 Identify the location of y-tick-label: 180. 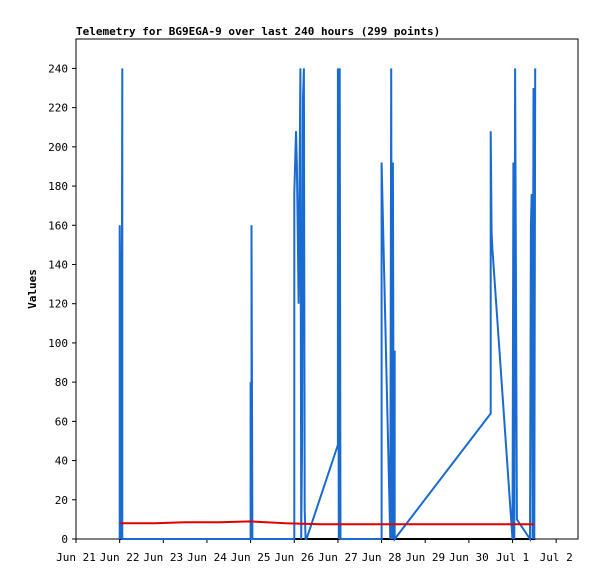
(58, 186).